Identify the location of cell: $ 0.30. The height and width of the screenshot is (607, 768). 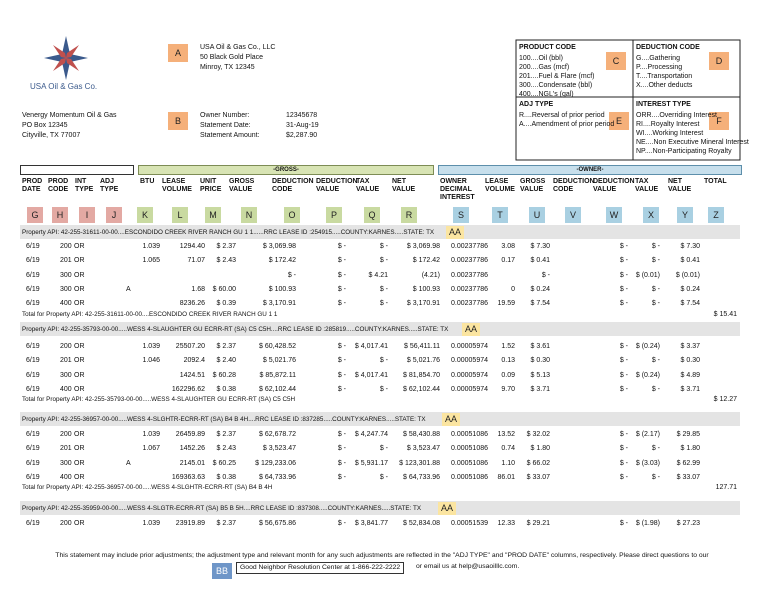
(540, 361).